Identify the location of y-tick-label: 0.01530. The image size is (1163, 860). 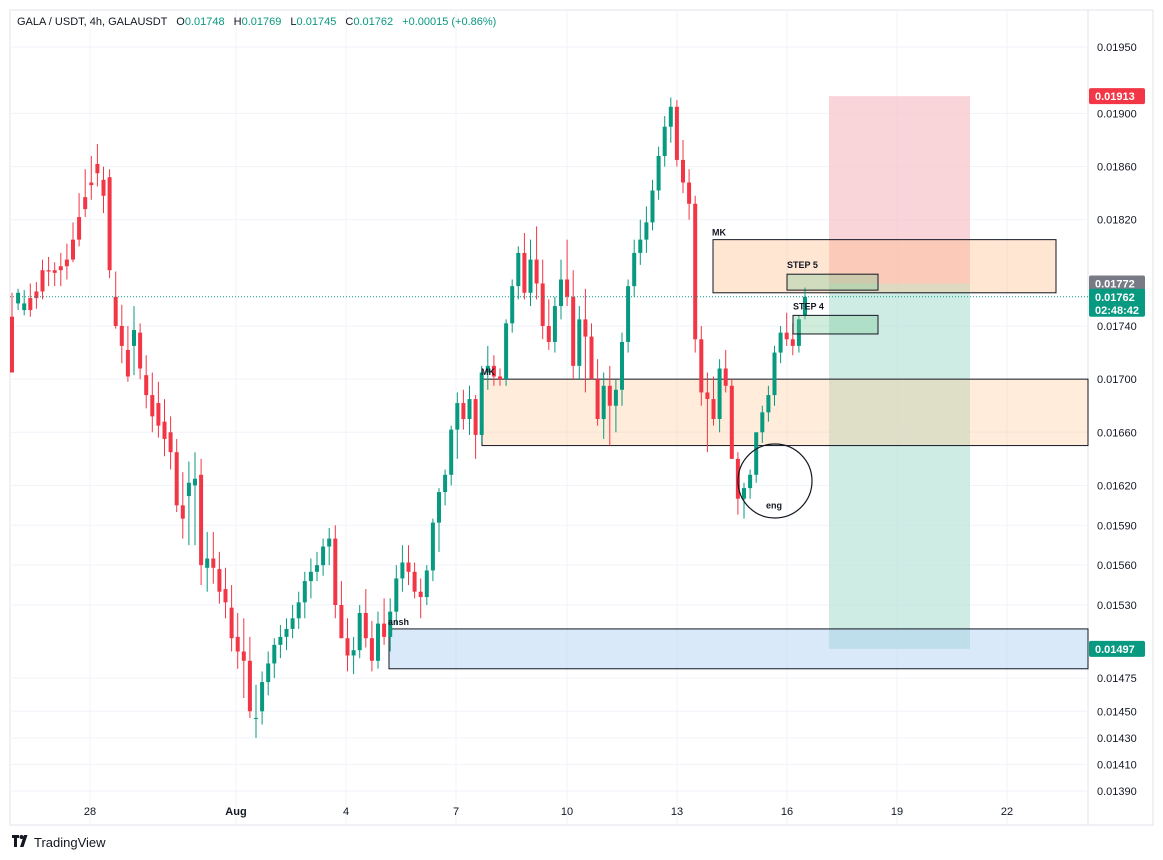
(1117, 606).